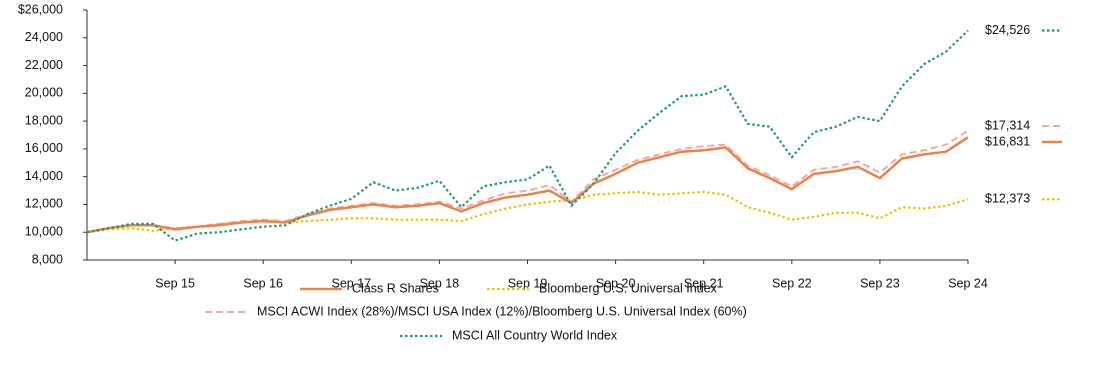 The image size is (1094, 372). Describe the element at coordinates (44, 176) in the screenshot. I see `y-tick-label: 14,000` at that location.